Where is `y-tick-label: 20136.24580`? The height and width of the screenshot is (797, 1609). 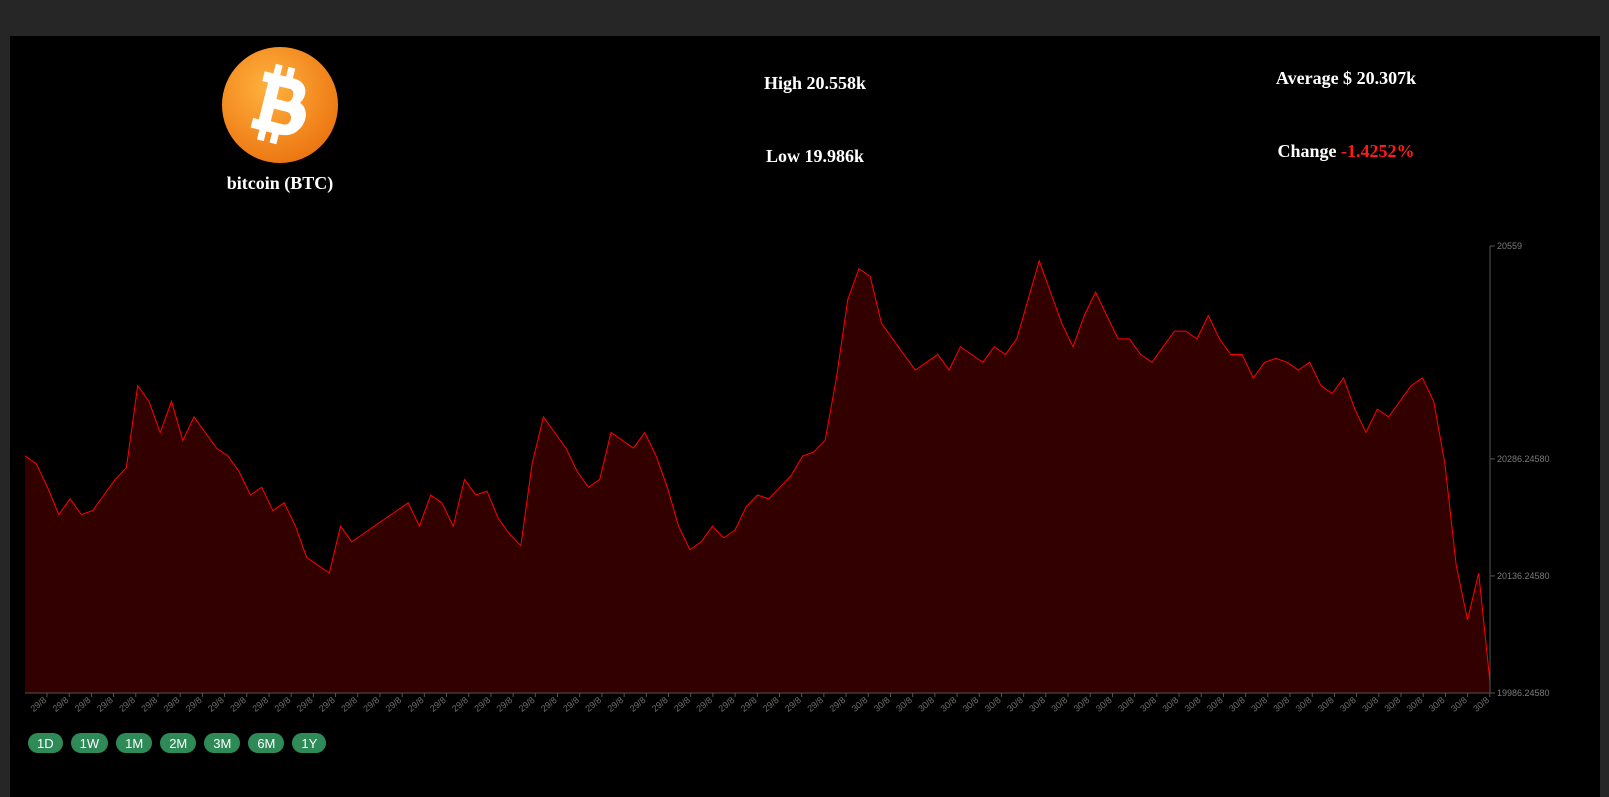 y-tick-label: 20136.24580 is located at coordinates (1523, 576).